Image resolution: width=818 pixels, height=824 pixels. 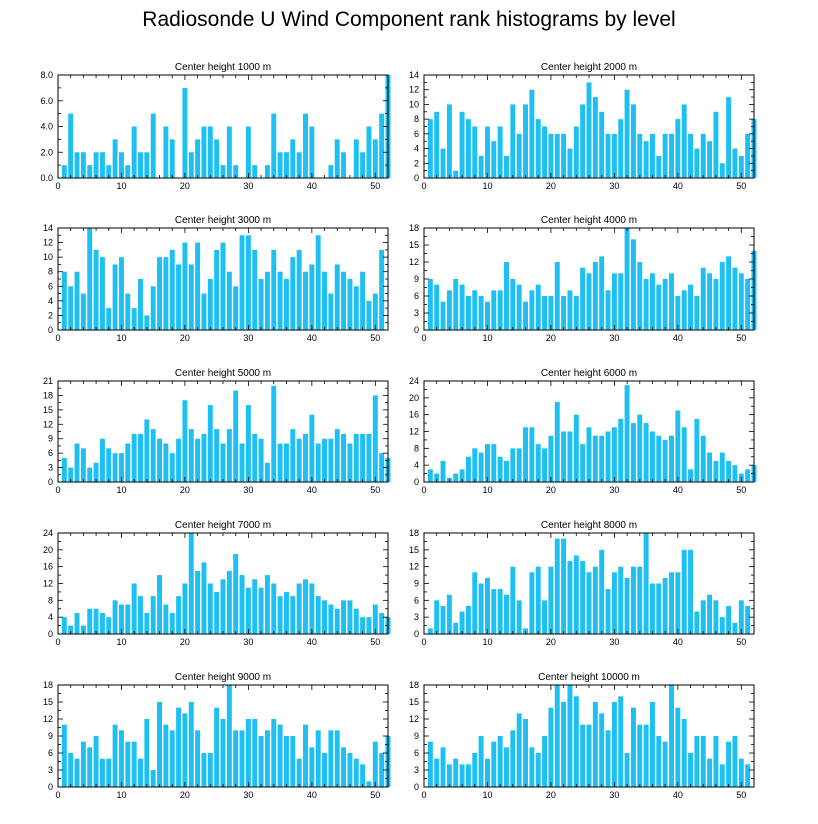 What do you see at coordinates (614, 186) in the screenshot?
I see `x-tick-label: 30` at bounding box center [614, 186].